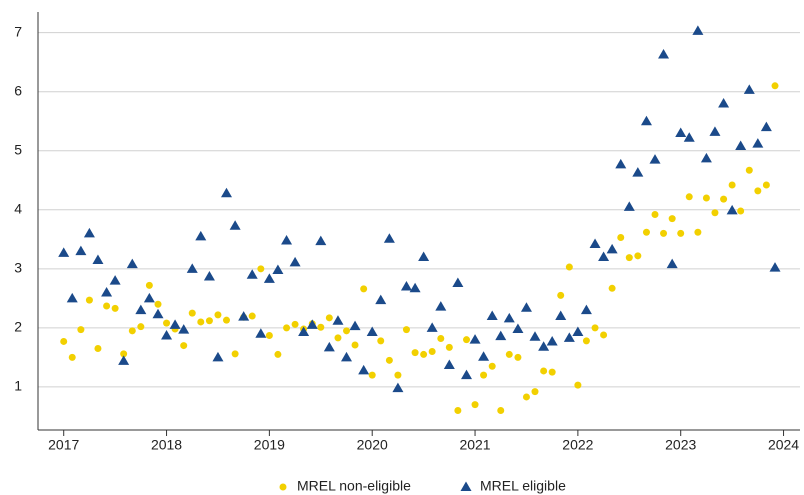 This screenshot has height=495, width=804. I want to click on legend-label: MREL non-eligible, so click(354, 486).